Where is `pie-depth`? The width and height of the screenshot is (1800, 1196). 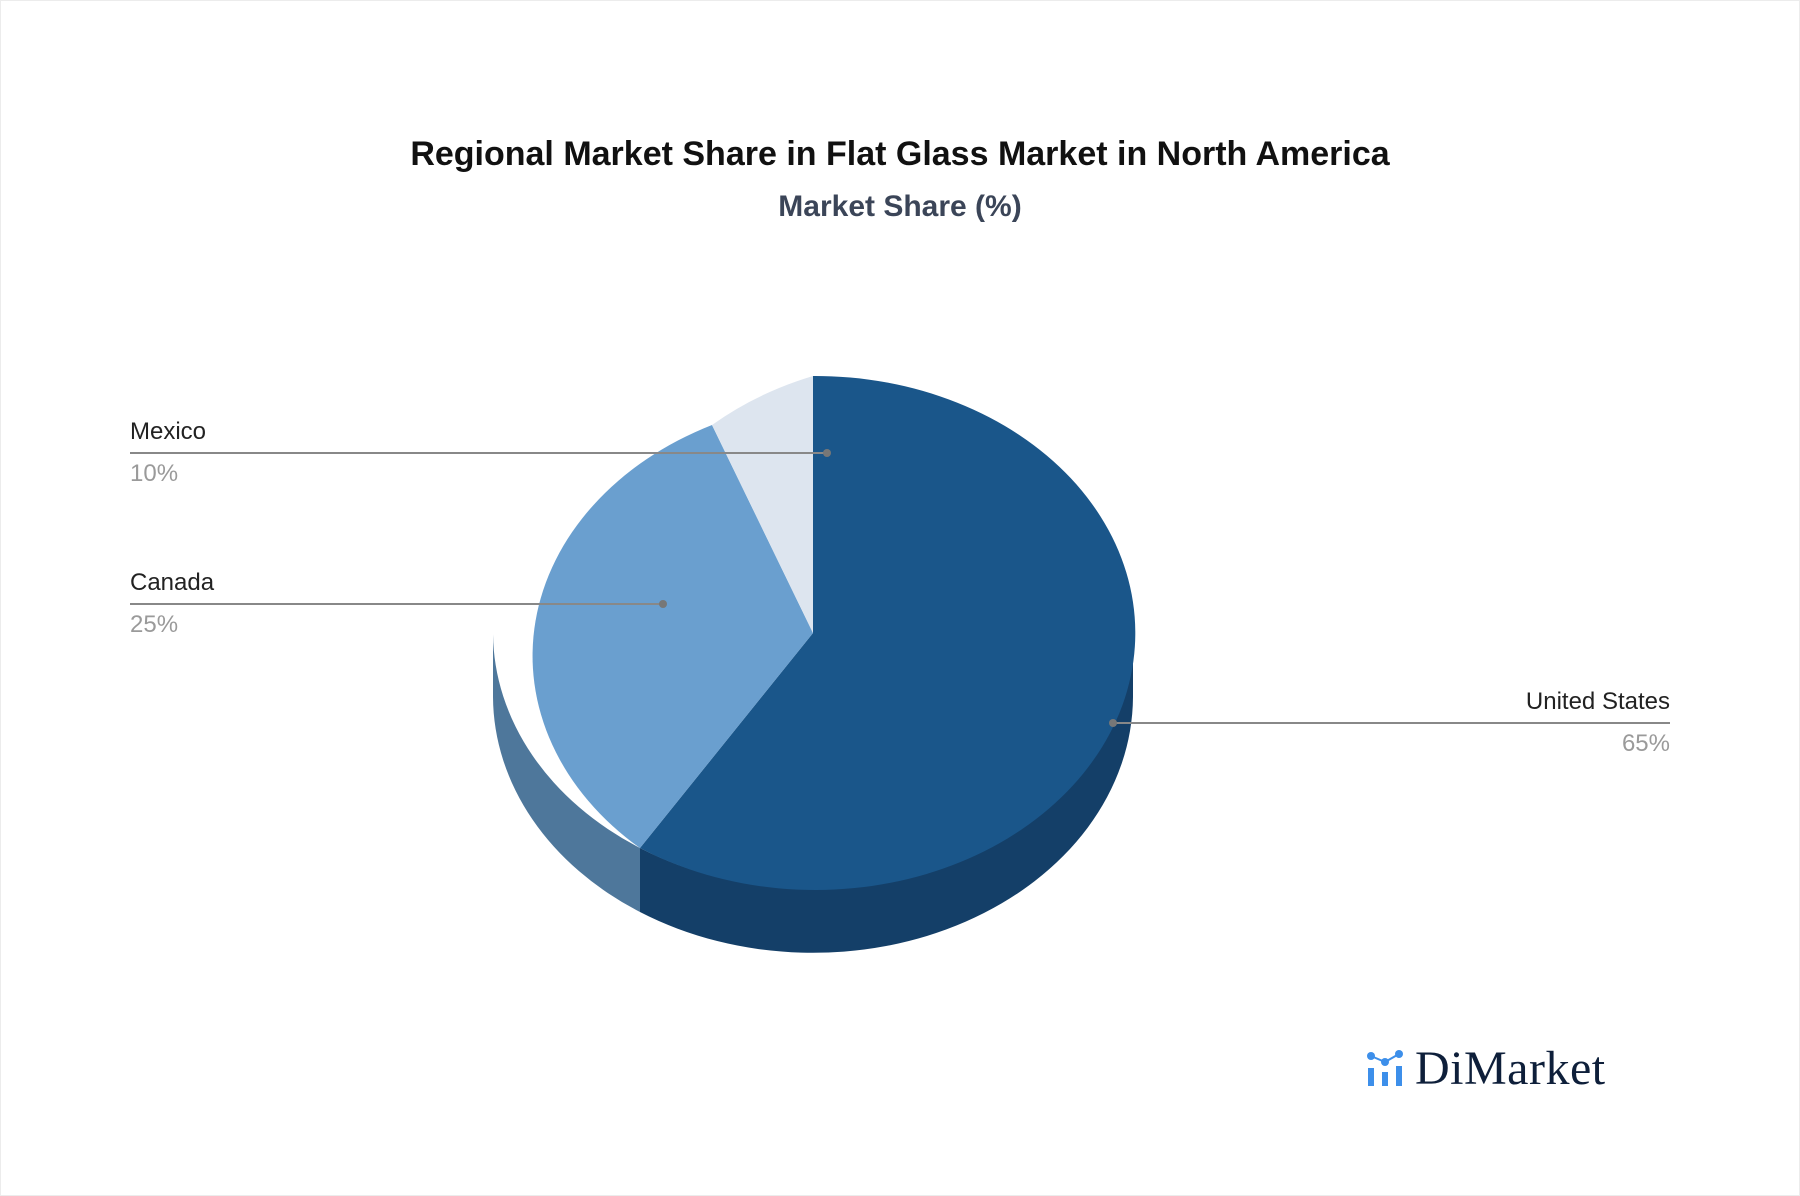 pie-depth is located at coordinates (813, 793).